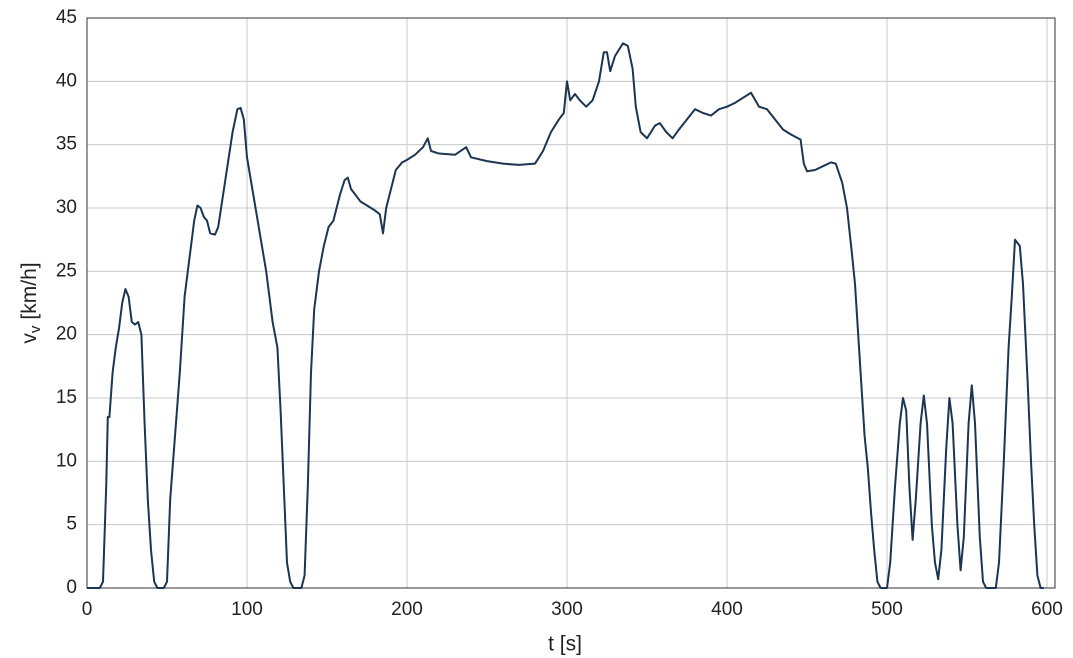 The image size is (1073, 658). What do you see at coordinates (35, 329) in the screenshot?
I see `y-axis-subscript: v` at bounding box center [35, 329].